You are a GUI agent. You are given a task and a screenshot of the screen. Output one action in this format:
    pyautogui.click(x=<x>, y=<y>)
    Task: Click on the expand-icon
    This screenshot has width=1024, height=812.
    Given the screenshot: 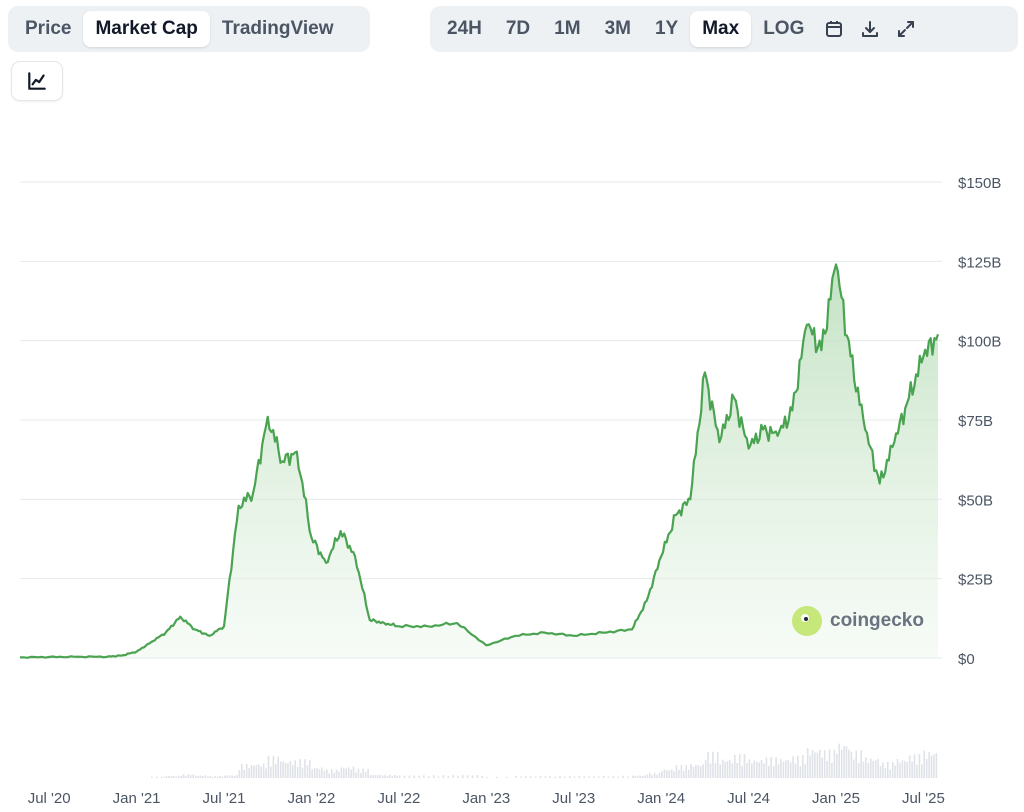 What is the action you would take?
    pyautogui.click(x=906, y=29)
    